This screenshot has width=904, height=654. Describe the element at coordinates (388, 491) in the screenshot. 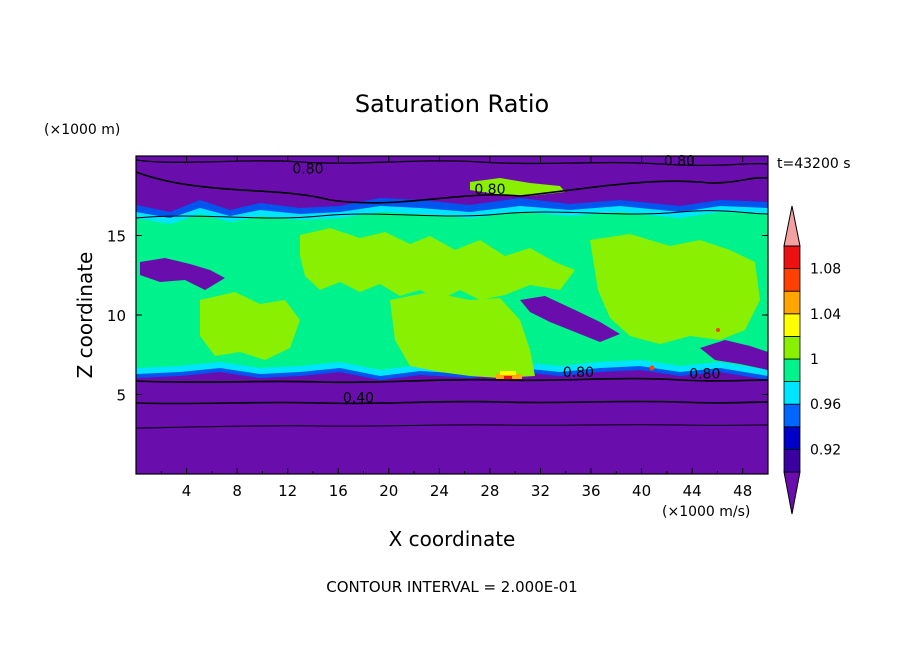

I see `x-tick-label: 20` at that location.